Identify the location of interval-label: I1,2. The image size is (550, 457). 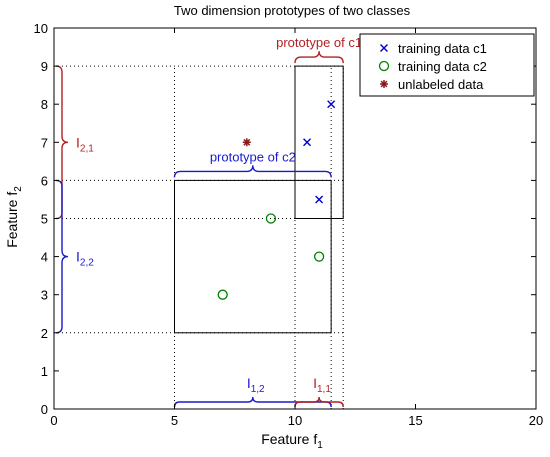
(256, 385).